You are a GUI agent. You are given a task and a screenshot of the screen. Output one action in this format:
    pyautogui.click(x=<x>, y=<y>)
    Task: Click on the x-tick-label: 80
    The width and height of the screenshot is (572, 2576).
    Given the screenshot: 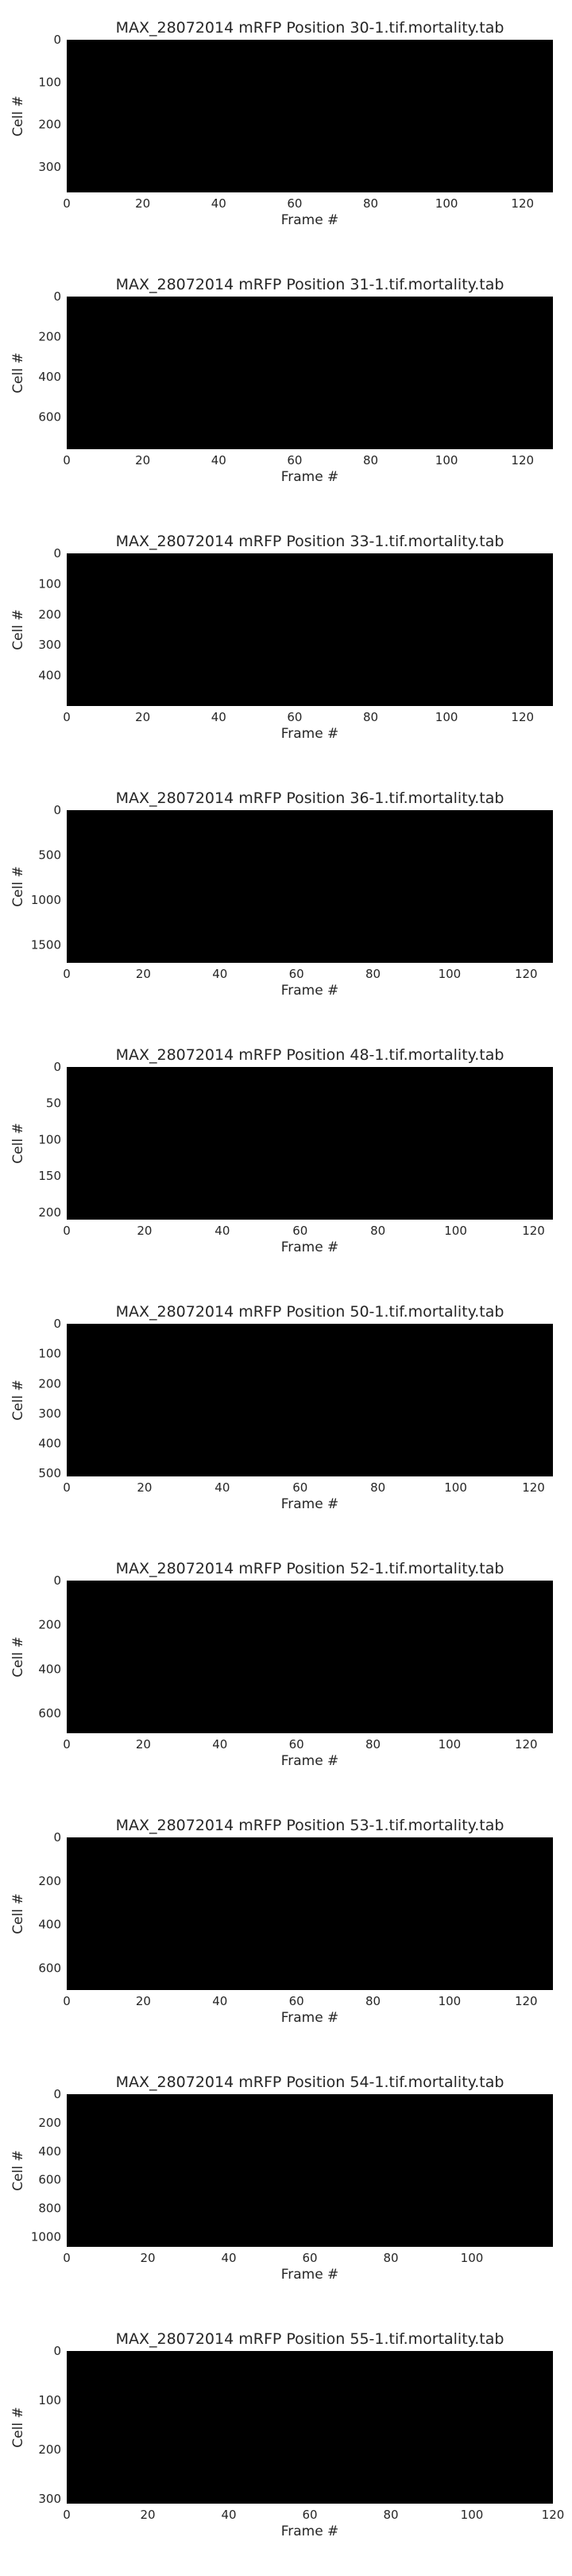 What is the action you would take?
    pyautogui.click(x=377, y=1231)
    